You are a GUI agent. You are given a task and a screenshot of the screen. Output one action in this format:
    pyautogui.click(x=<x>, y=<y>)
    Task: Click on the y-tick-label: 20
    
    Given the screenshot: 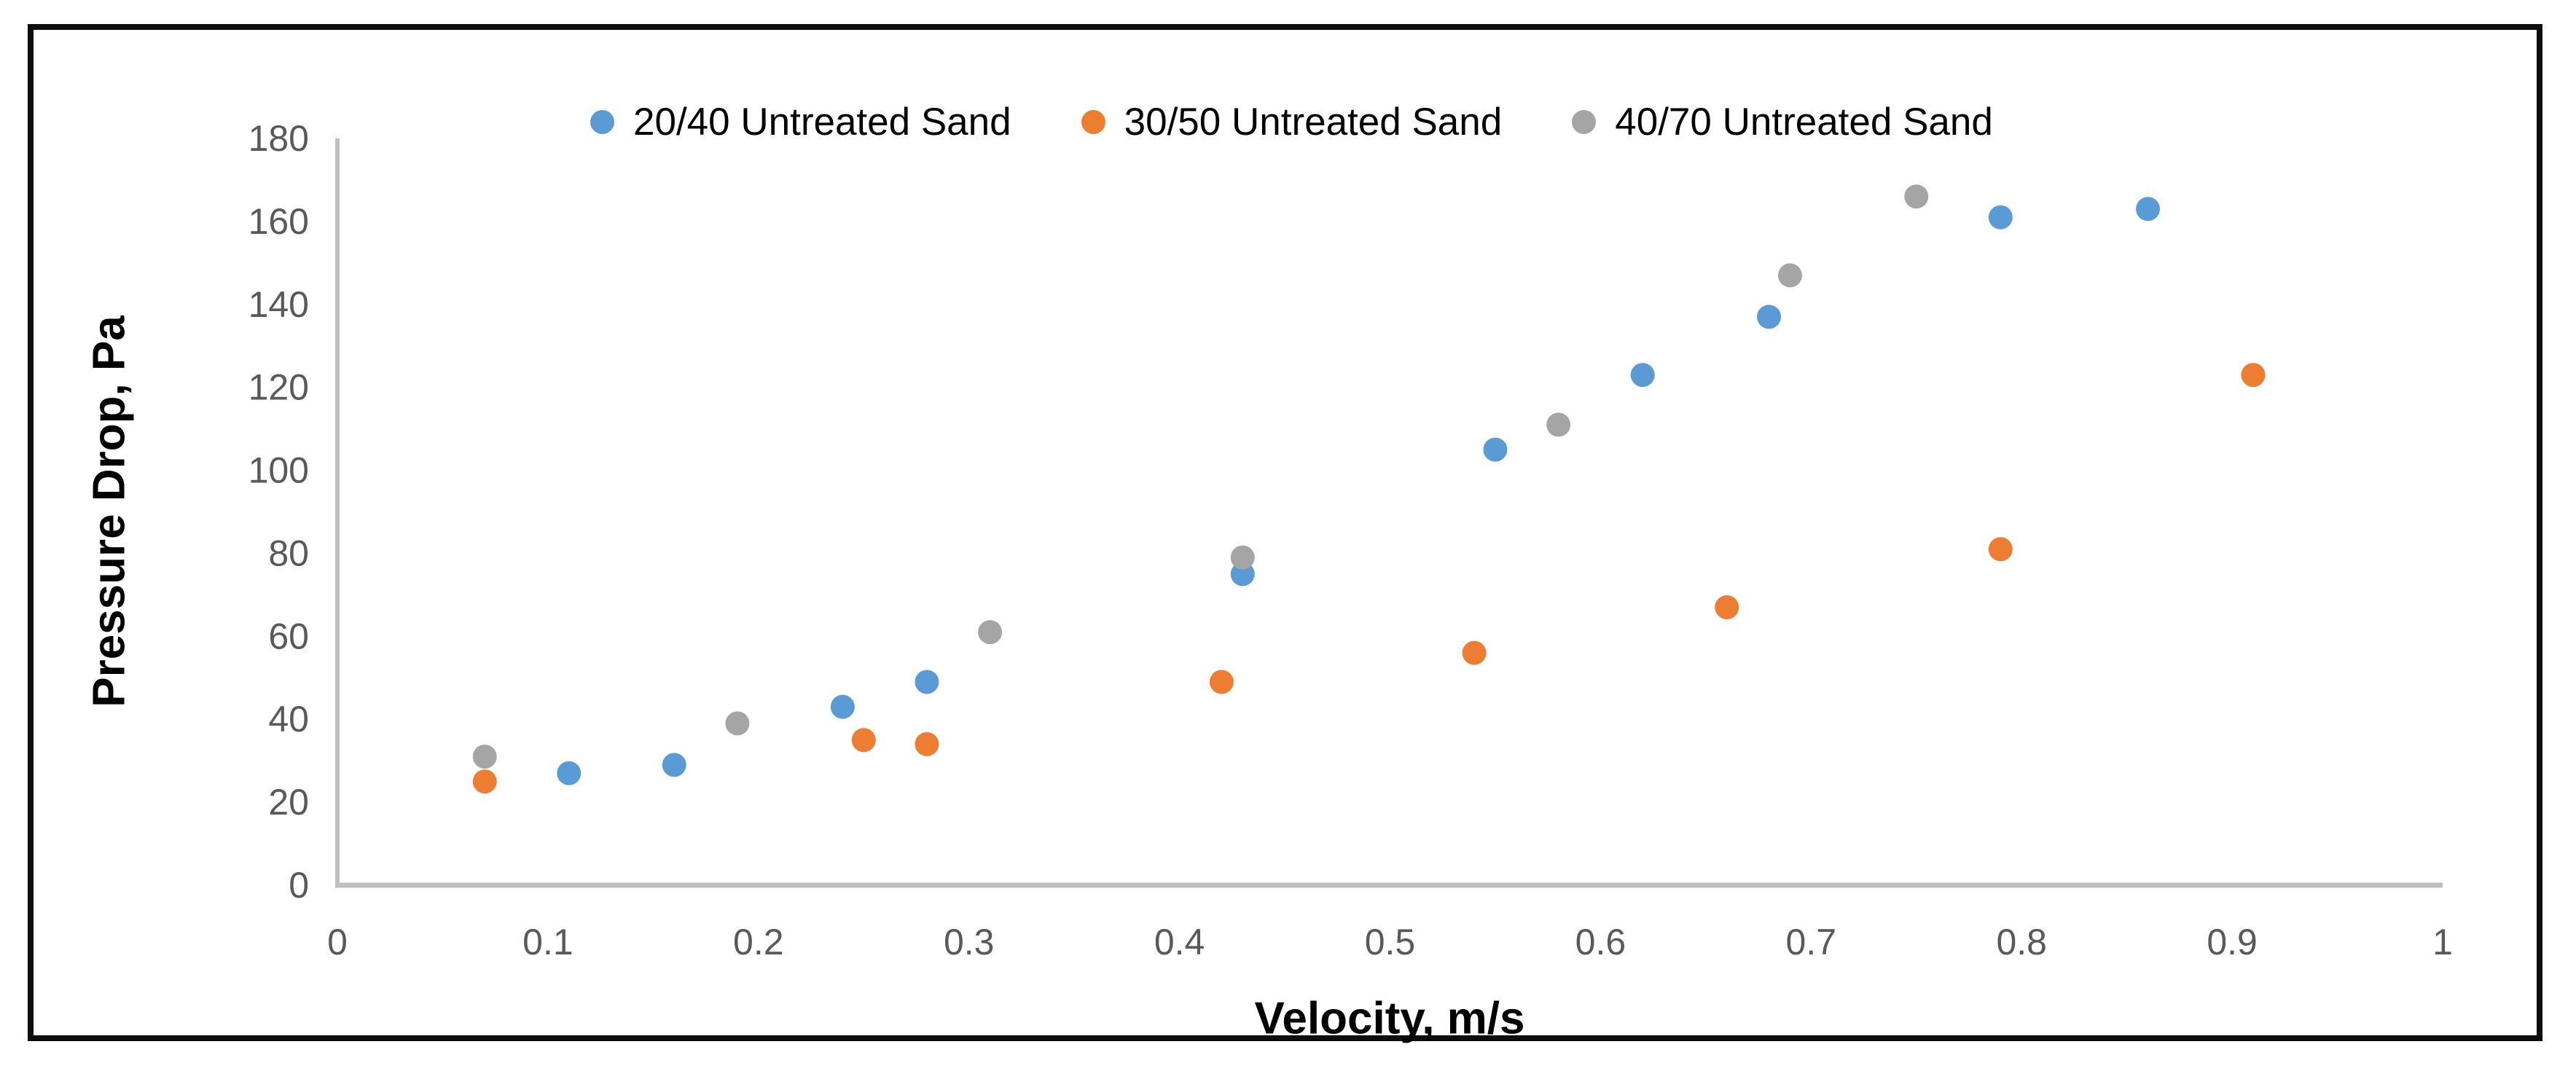 What is the action you would take?
    pyautogui.click(x=288, y=802)
    